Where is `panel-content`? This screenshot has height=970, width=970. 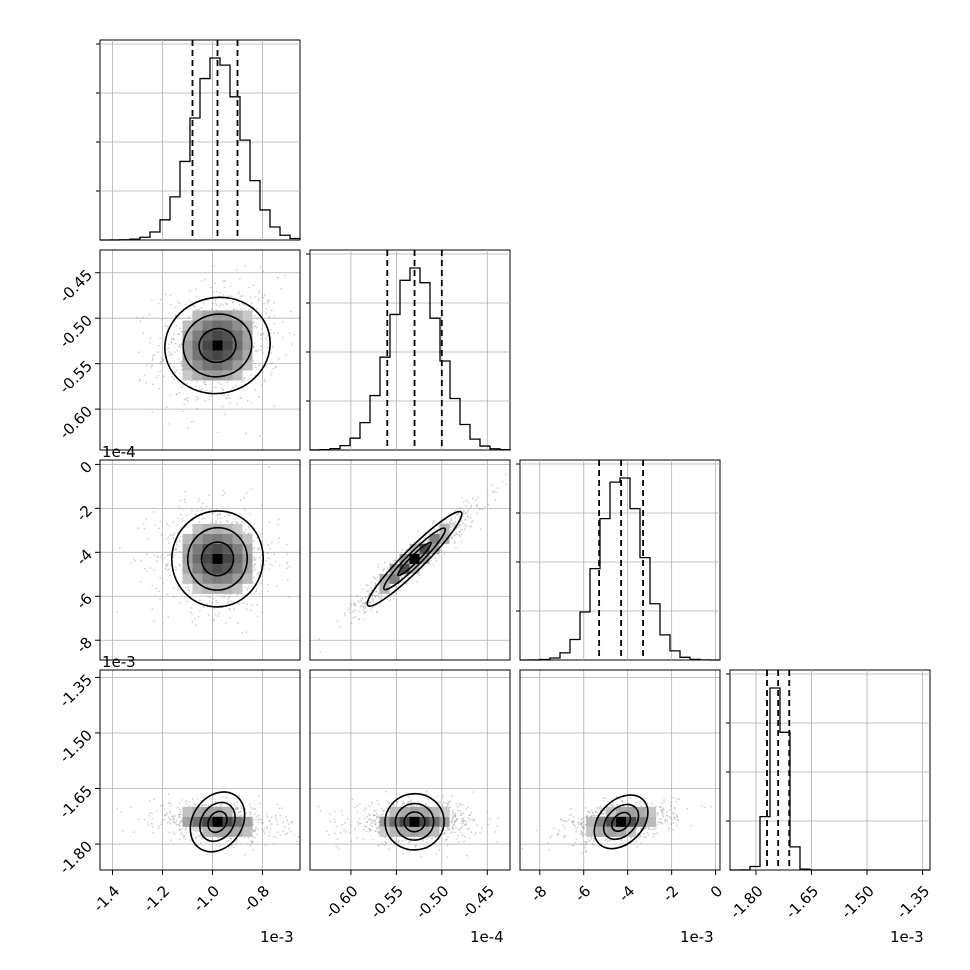
panel-content is located at coordinates (200, 770).